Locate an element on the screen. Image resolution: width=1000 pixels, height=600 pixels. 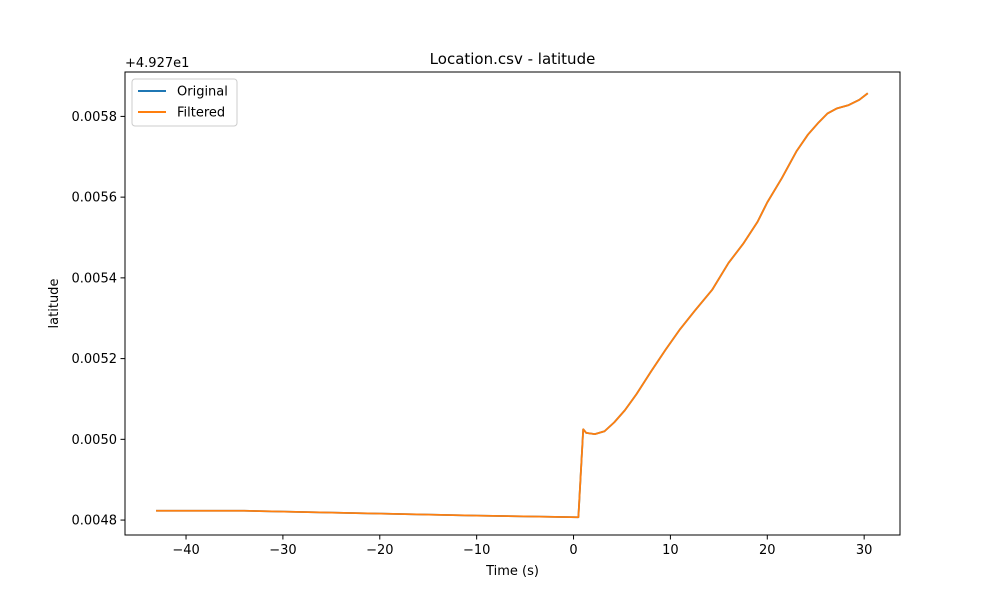
x-tick-label: 20 is located at coordinates (767, 550).